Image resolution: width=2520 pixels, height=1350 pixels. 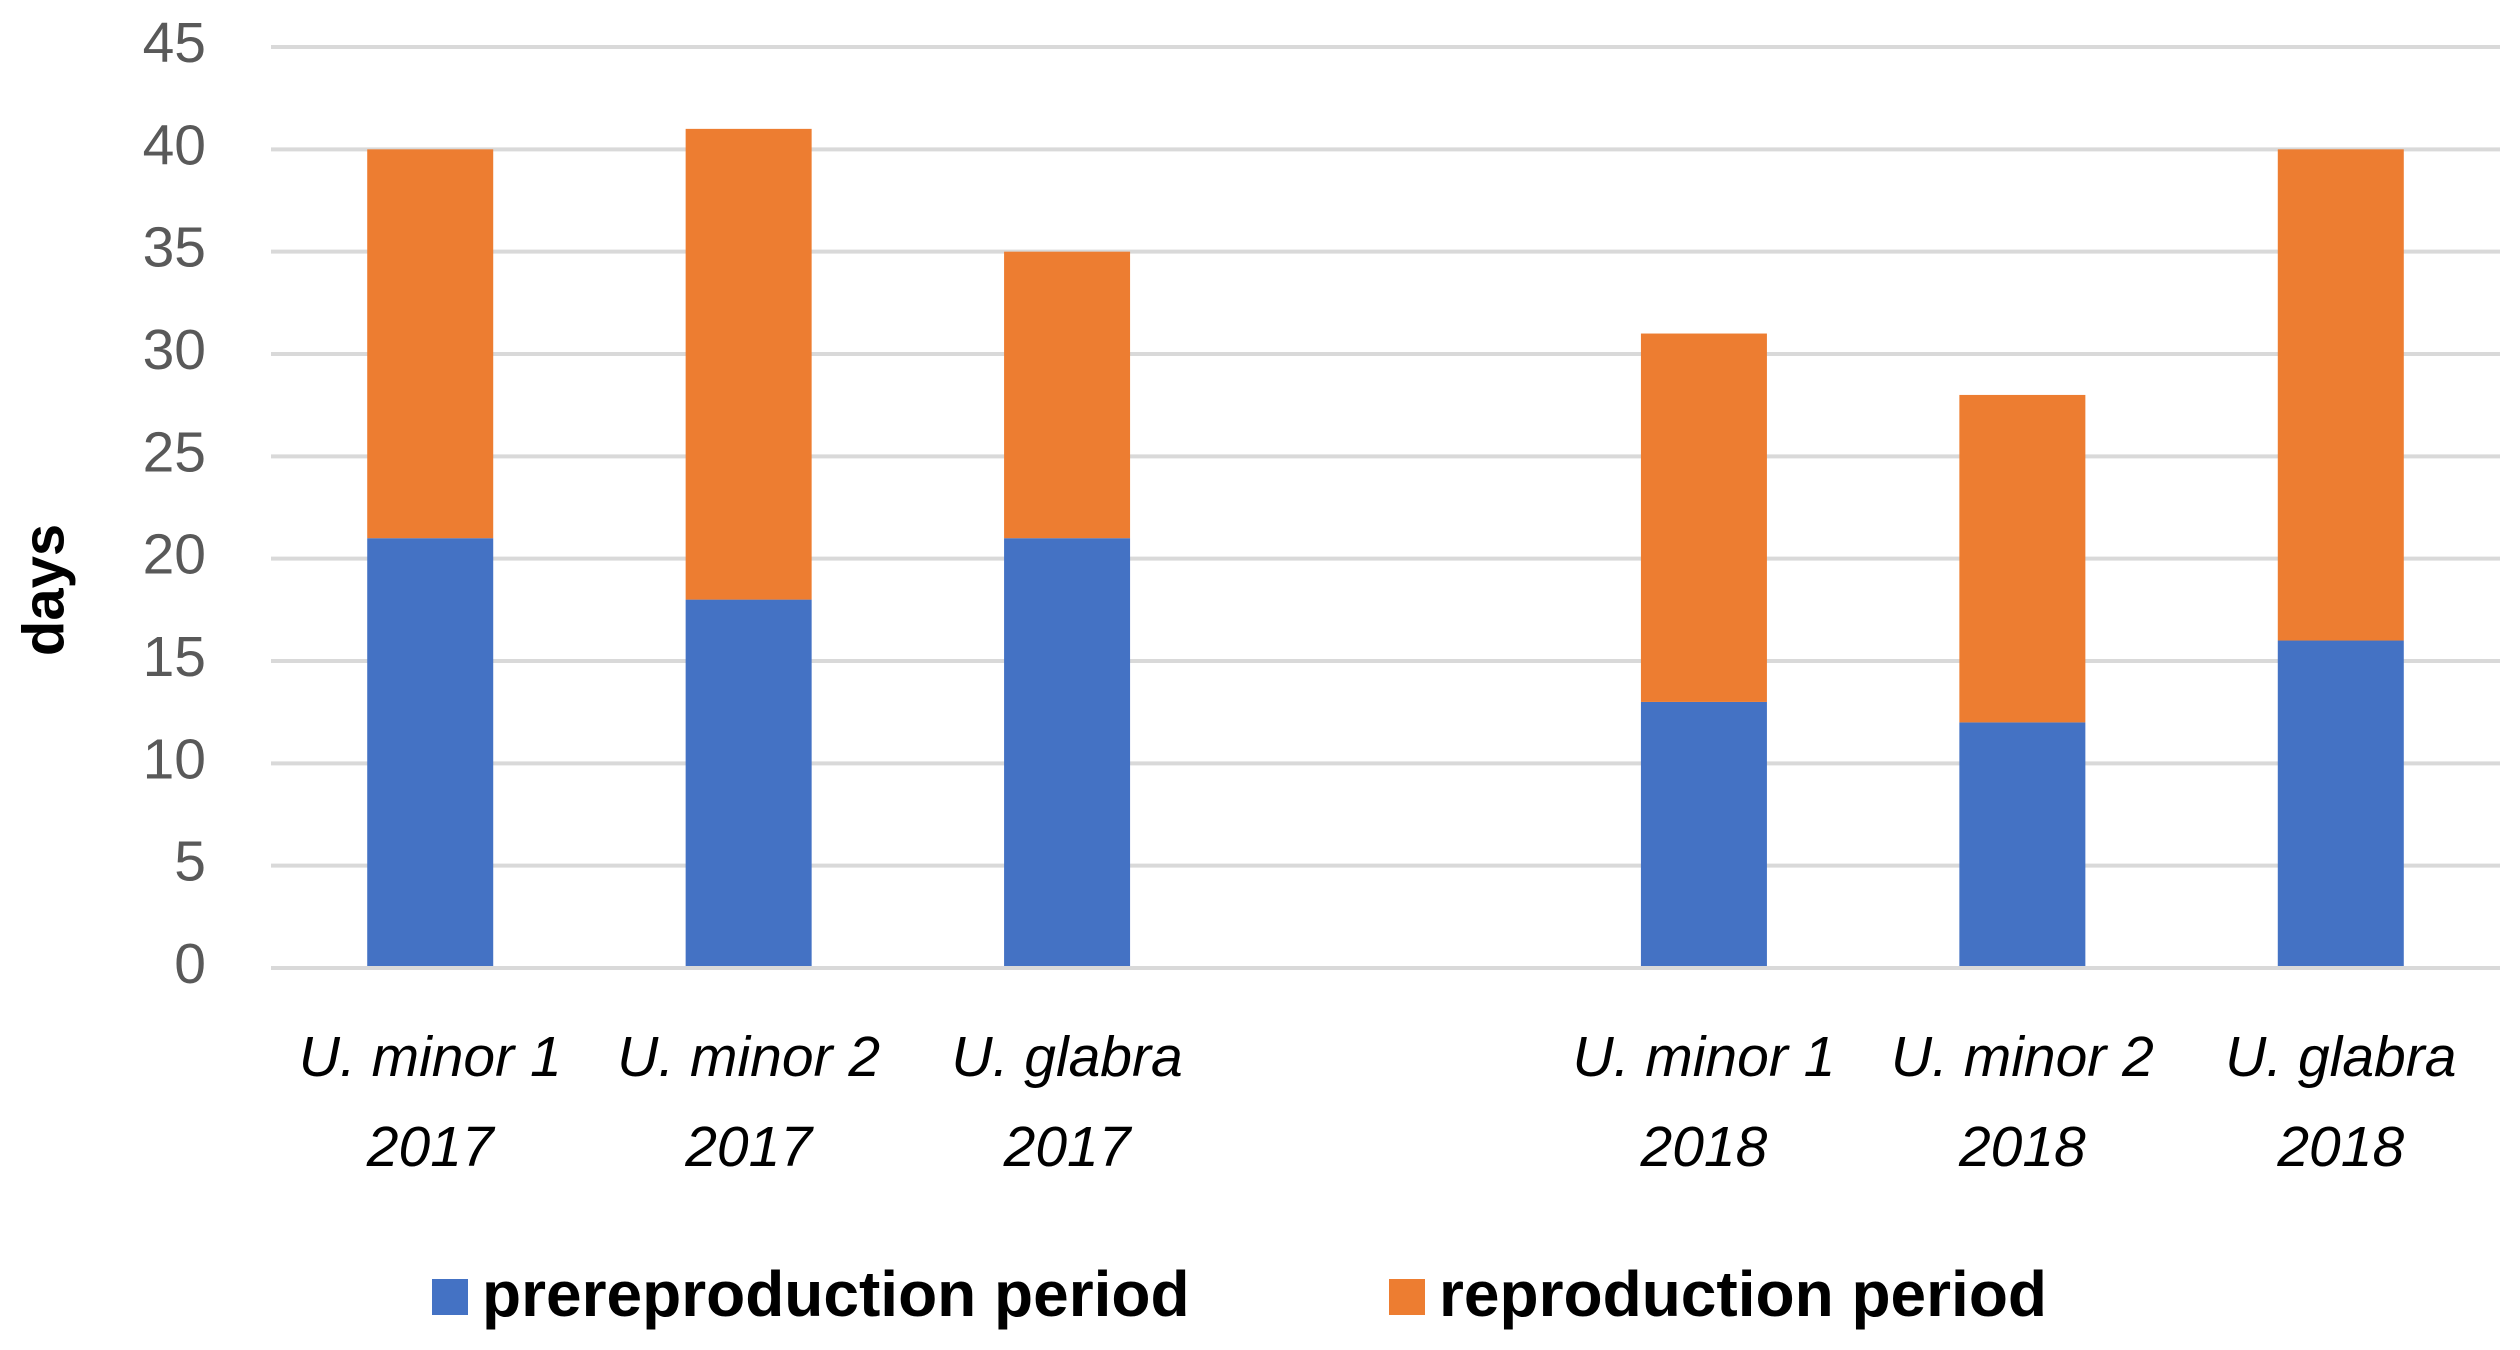 What do you see at coordinates (190, 964) in the screenshot?
I see `y-tick-label: 0` at bounding box center [190, 964].